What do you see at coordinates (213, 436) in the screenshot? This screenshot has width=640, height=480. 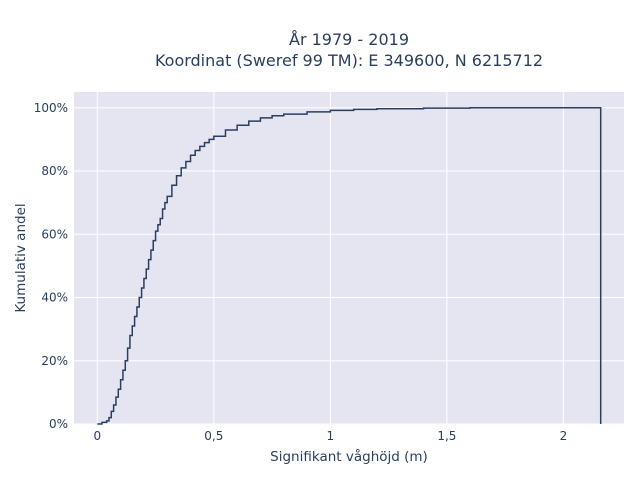 I see `x-tick-label: 0,5` at bounding box center [213, 436].